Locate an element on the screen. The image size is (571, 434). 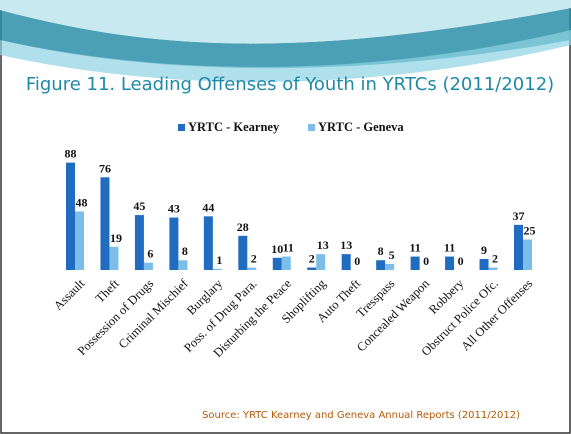
legend-label: YRTC - Geneva is located at coordinates (361, 127).